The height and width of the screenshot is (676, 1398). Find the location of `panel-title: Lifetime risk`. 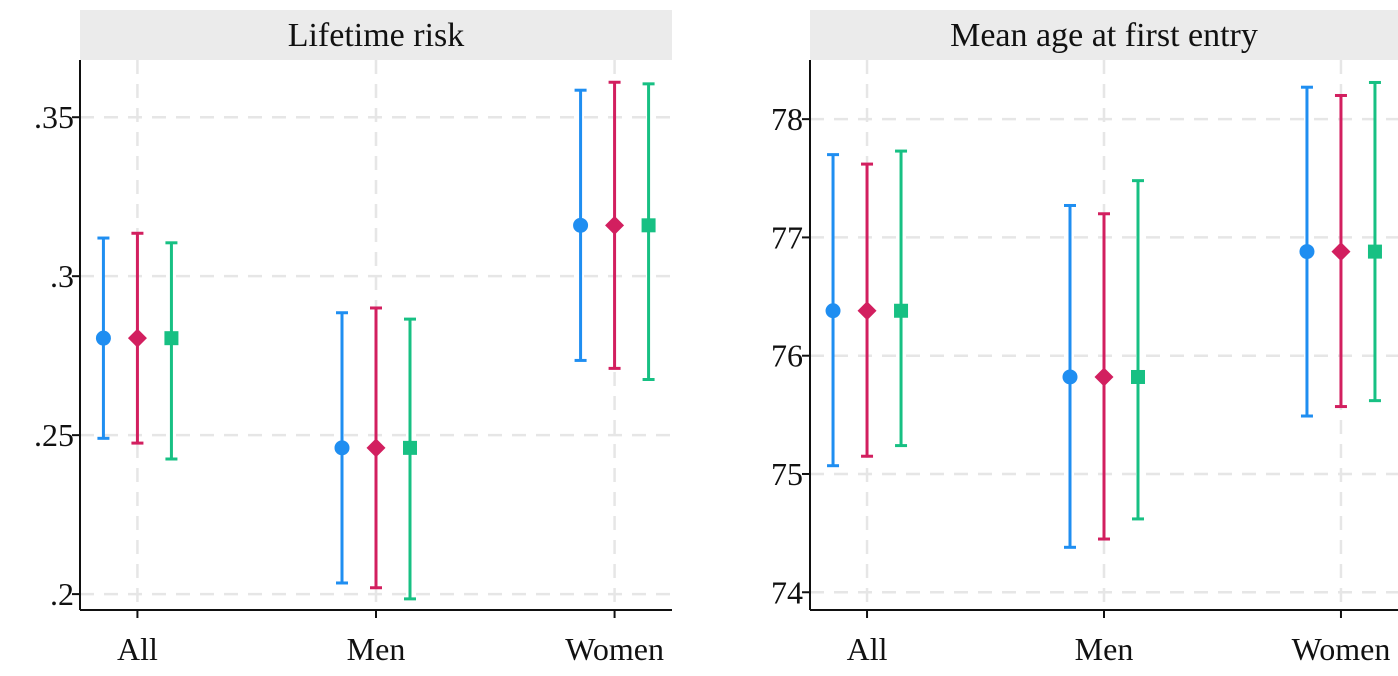

panel-title: Lifetime risk is located at coordinates (376, 35).